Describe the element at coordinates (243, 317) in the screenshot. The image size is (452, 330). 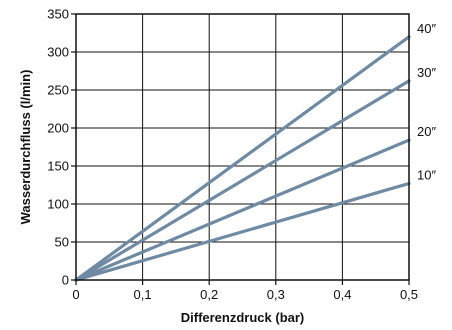
I see `x-axis-title: Differenzdruck (bar)` at that location.